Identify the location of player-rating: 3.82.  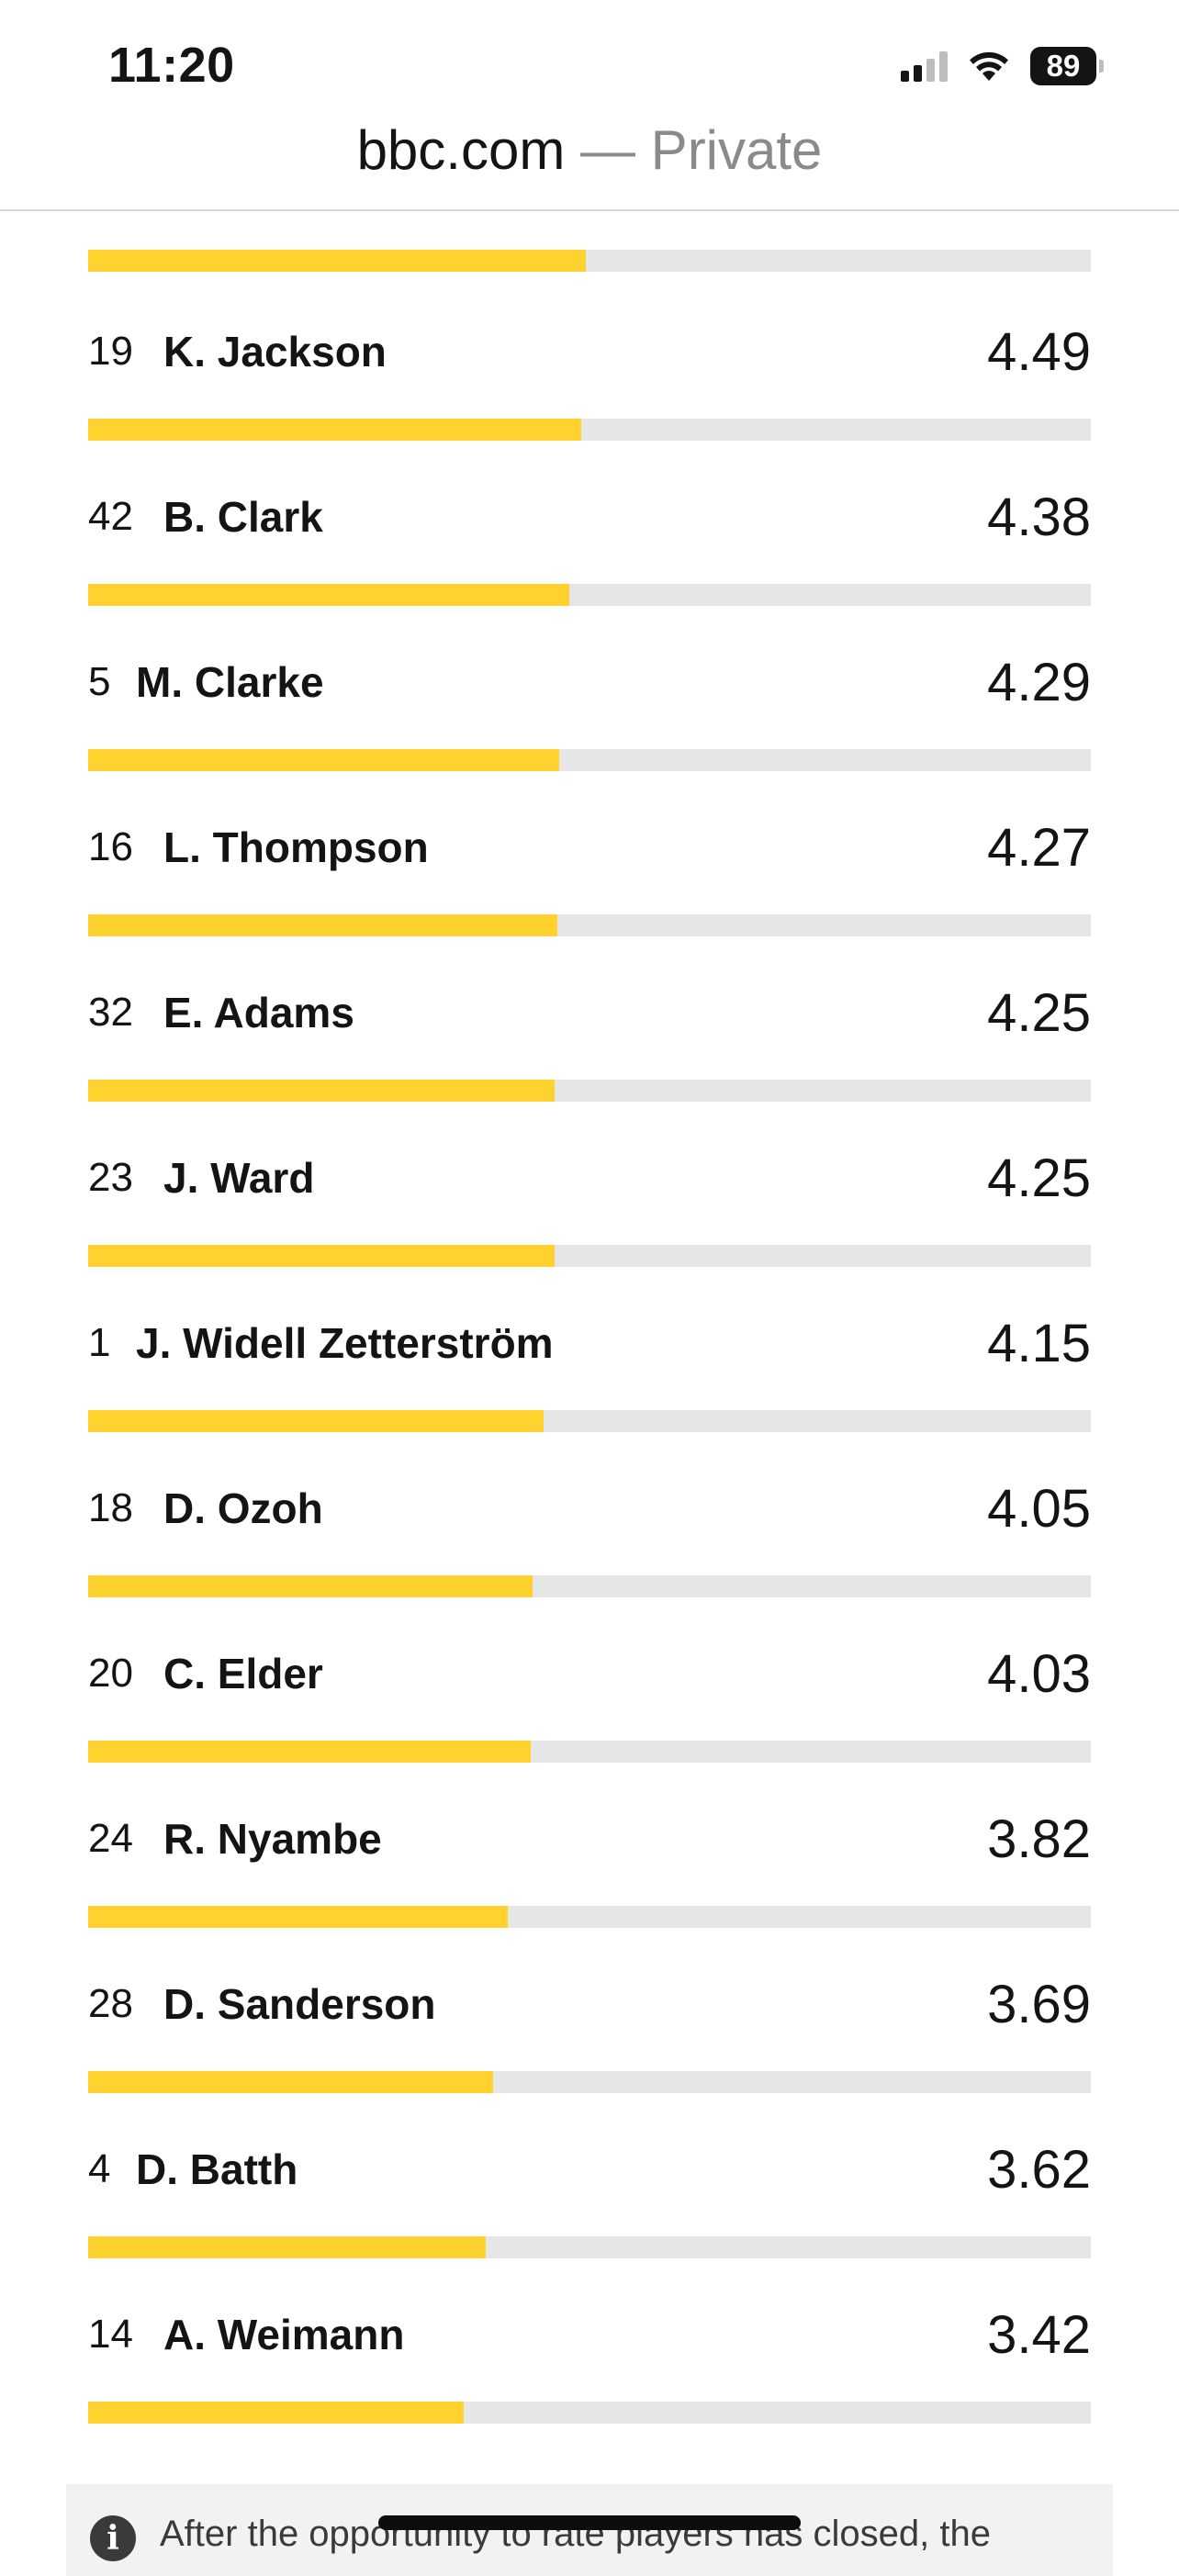
(1039, 1839).